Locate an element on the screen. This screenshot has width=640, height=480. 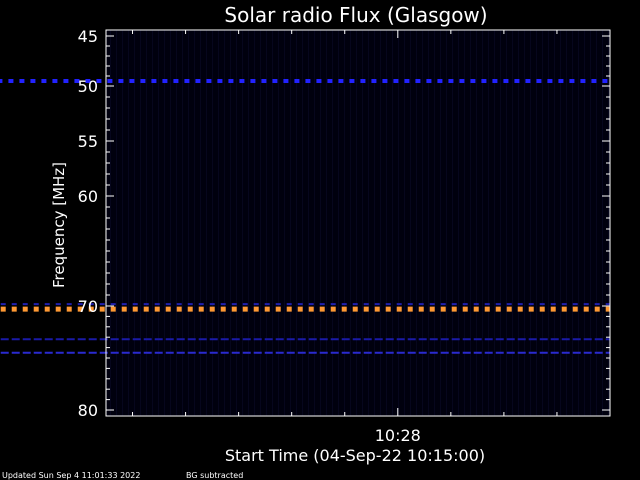
y-tick-label-45: 45 is located at coordinates (88, 36).